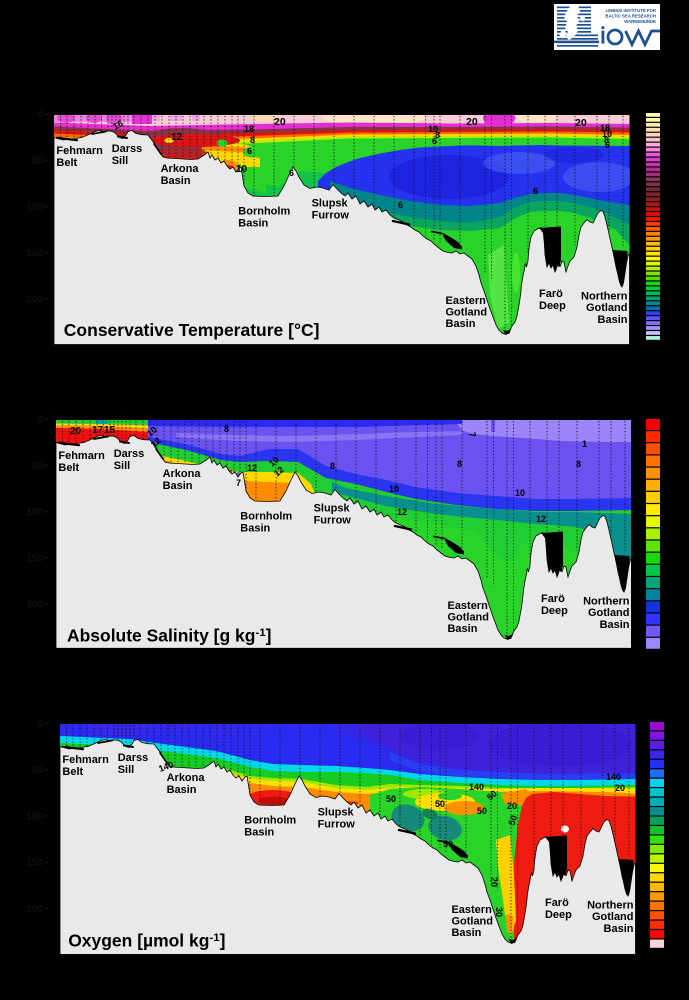 The width and height of the screenshot is (689, 1000). What do you see at coordinates (640, 21) in the screenshot?
I see `svg-text: WARNEMÜNDE` at bounding box center [640, 21].